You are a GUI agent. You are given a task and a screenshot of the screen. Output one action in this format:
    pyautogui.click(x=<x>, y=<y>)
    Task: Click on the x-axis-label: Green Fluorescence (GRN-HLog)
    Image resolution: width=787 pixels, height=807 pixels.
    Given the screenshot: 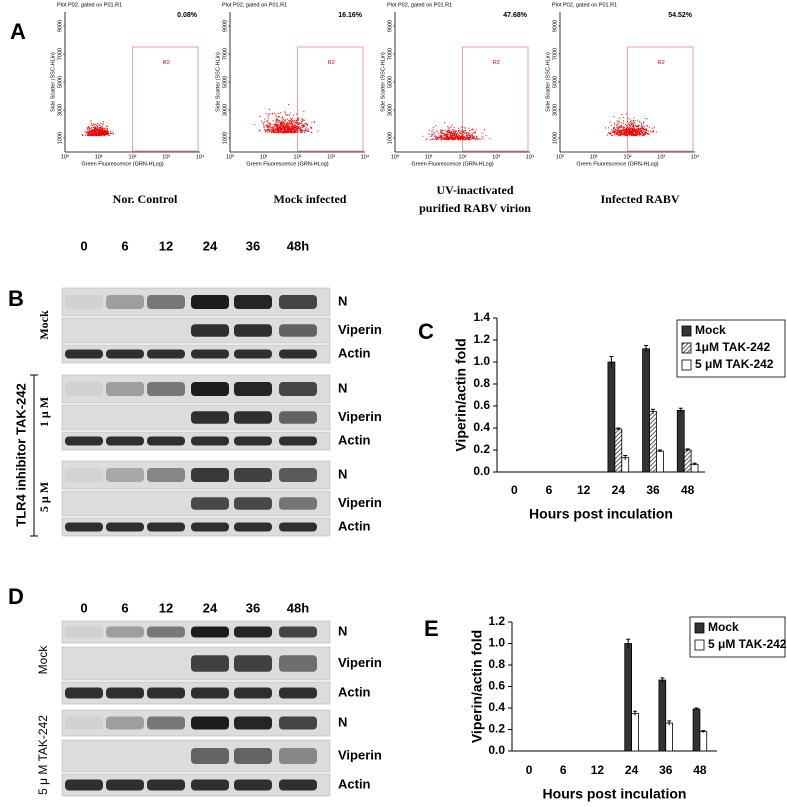 What is the action you would take?
    pyautogui.click(x=287, y=164)
    